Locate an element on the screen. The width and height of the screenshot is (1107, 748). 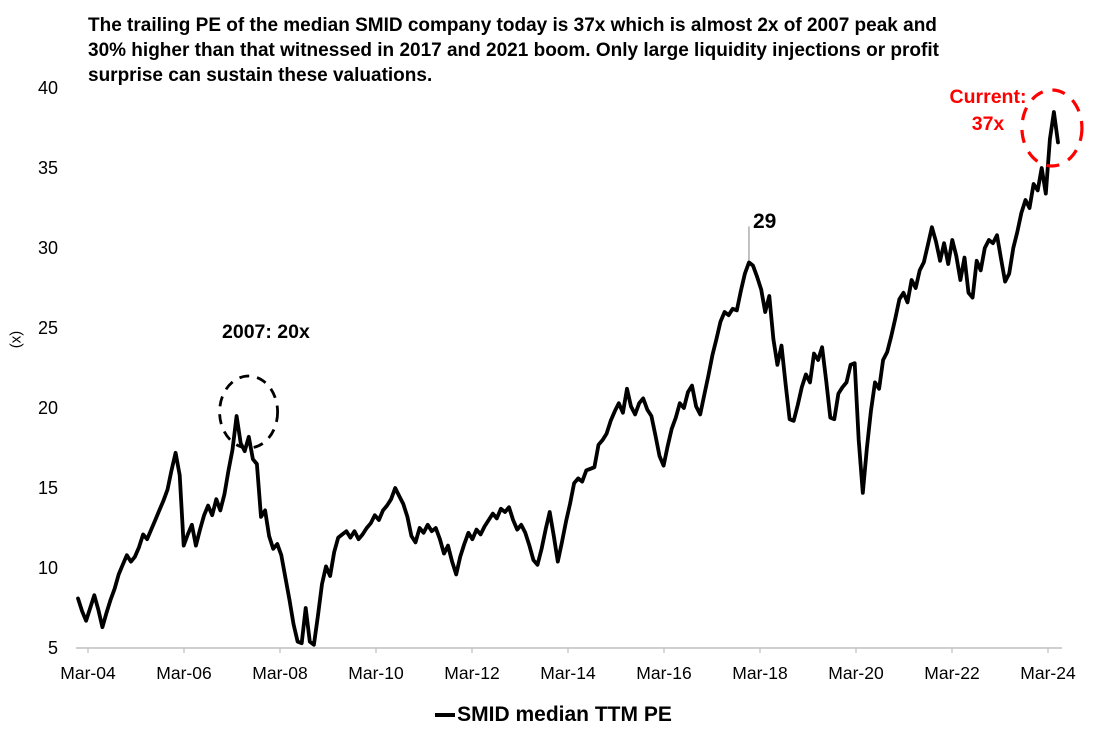
x-axis-tick-label: Mar-10 is located at coordinates (376, 673).